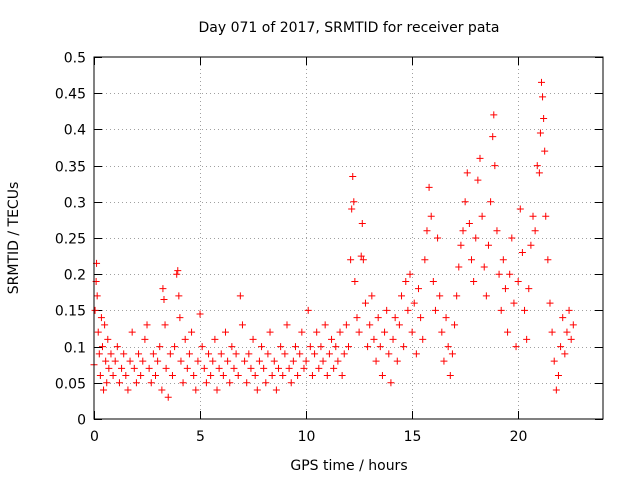  What do you see at coordinates (413, 437) in the screenshot?
I see `x-tick-label: 15` at bounding box center [413, 437].